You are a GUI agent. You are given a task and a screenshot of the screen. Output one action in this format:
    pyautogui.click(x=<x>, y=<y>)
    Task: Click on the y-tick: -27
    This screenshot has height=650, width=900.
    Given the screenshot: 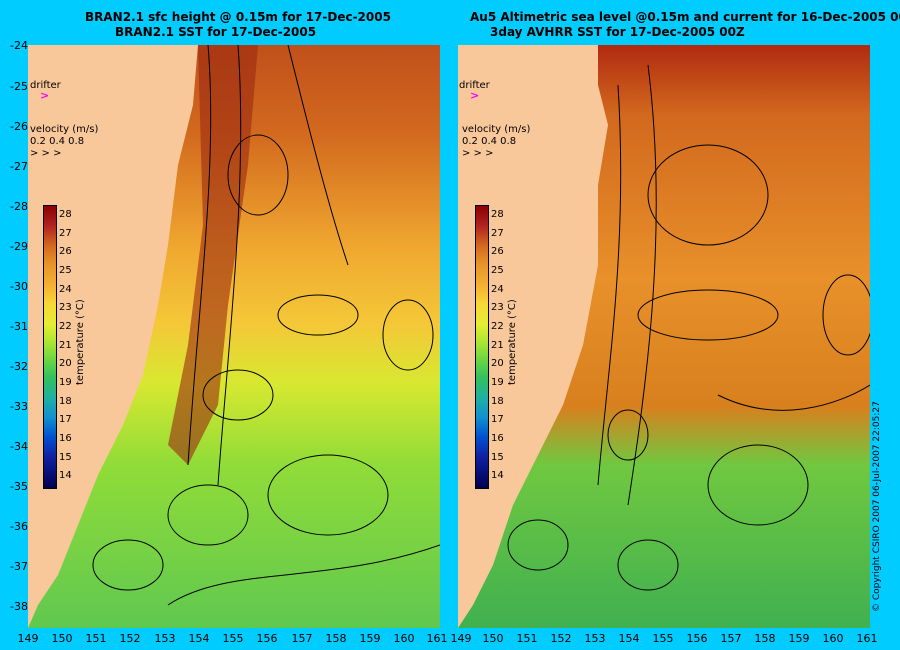 What is the action you would take?
    pyautogui.click(x=19, y=166)
    